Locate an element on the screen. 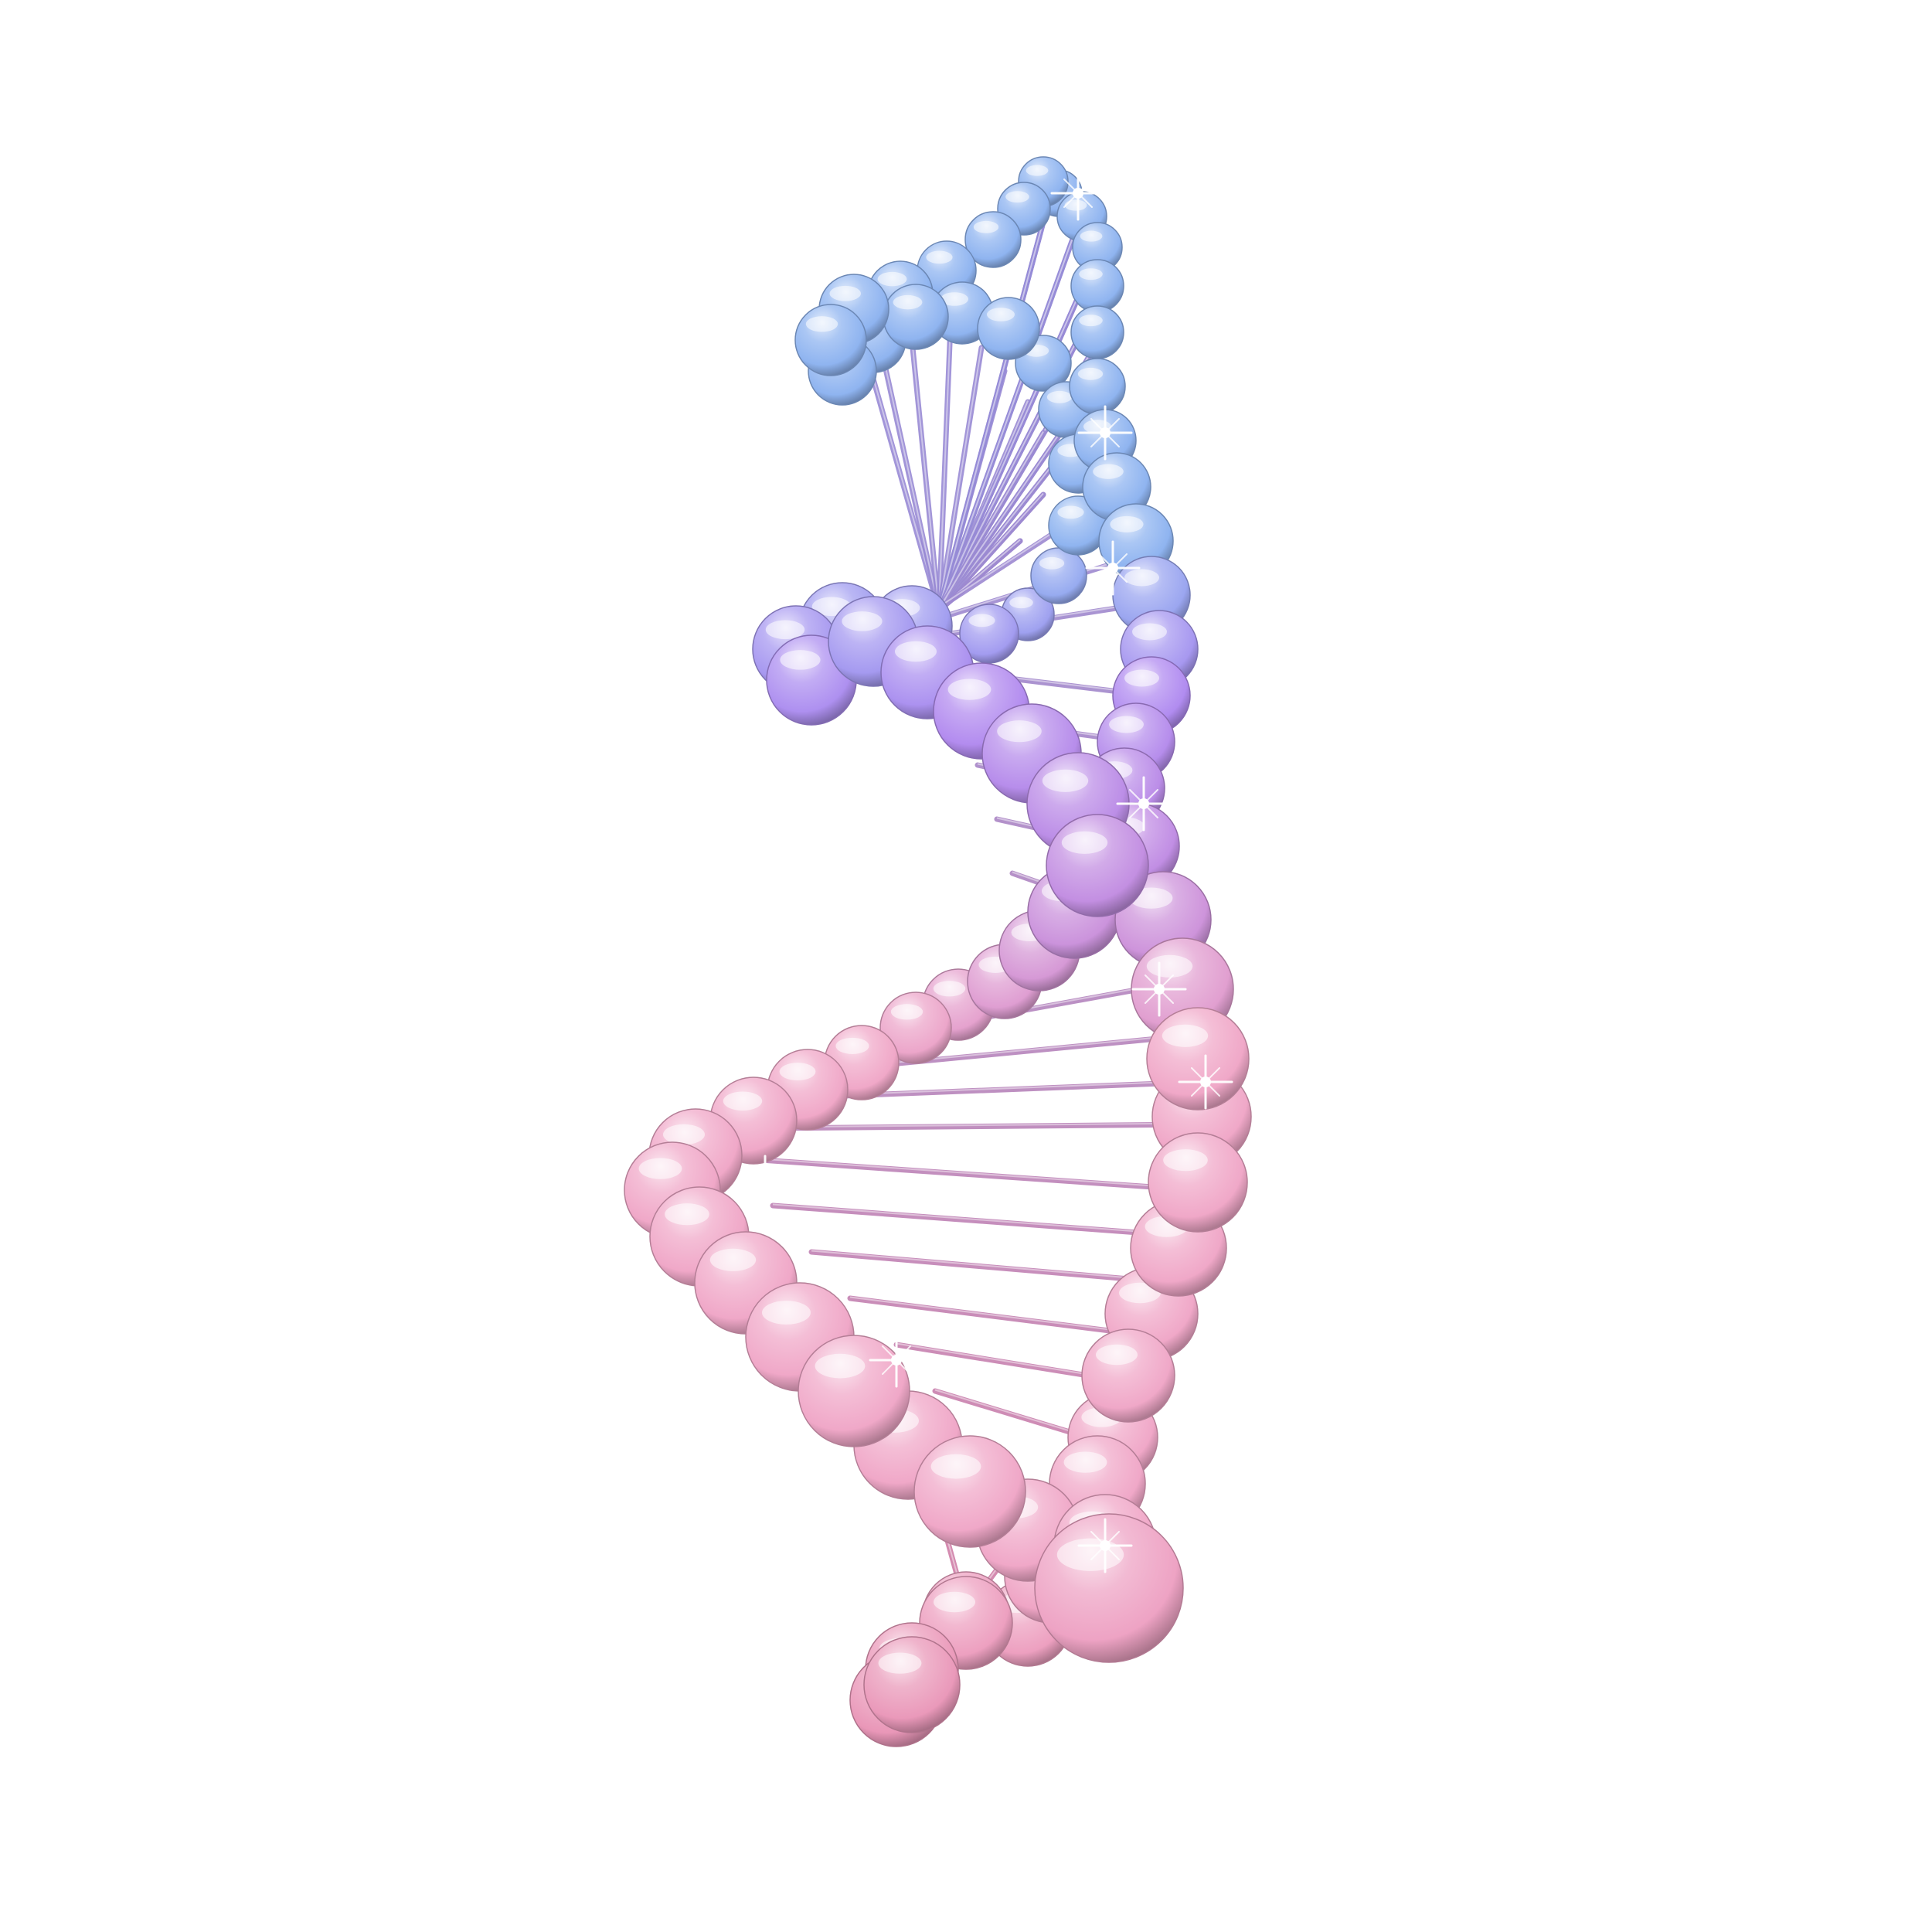  strand-b-node-17-highlight is located at coordinates (1185, 1035).